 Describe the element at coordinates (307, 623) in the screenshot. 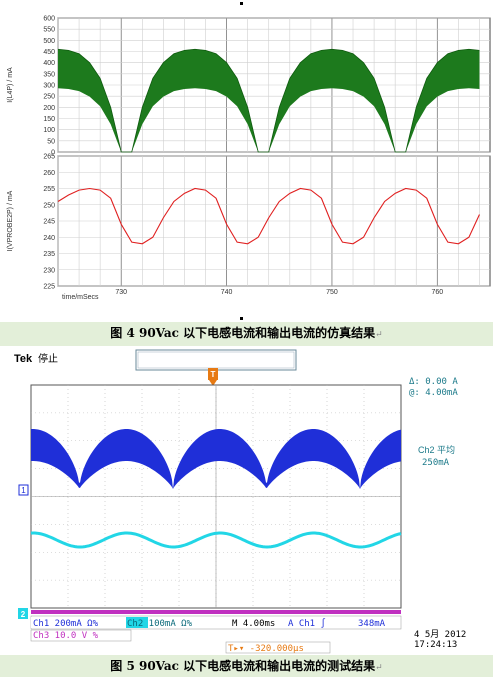

I see `trigger-source: A Ch1 ∫` at that location.